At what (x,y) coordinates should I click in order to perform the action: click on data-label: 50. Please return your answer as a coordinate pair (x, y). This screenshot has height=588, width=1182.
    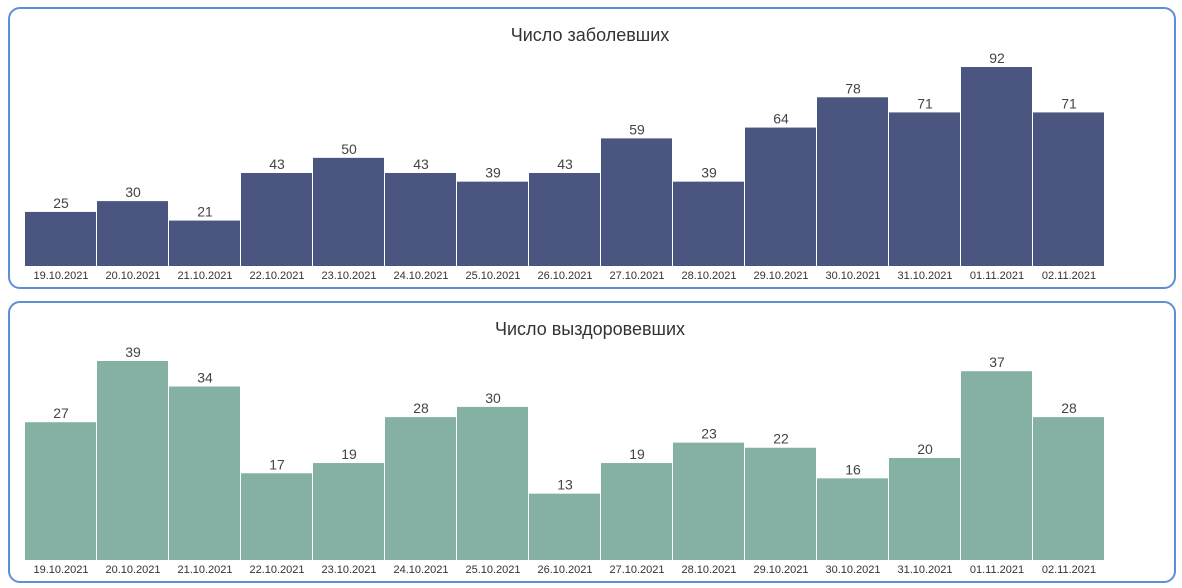
    Looking at the image, I should click on (349, 149).